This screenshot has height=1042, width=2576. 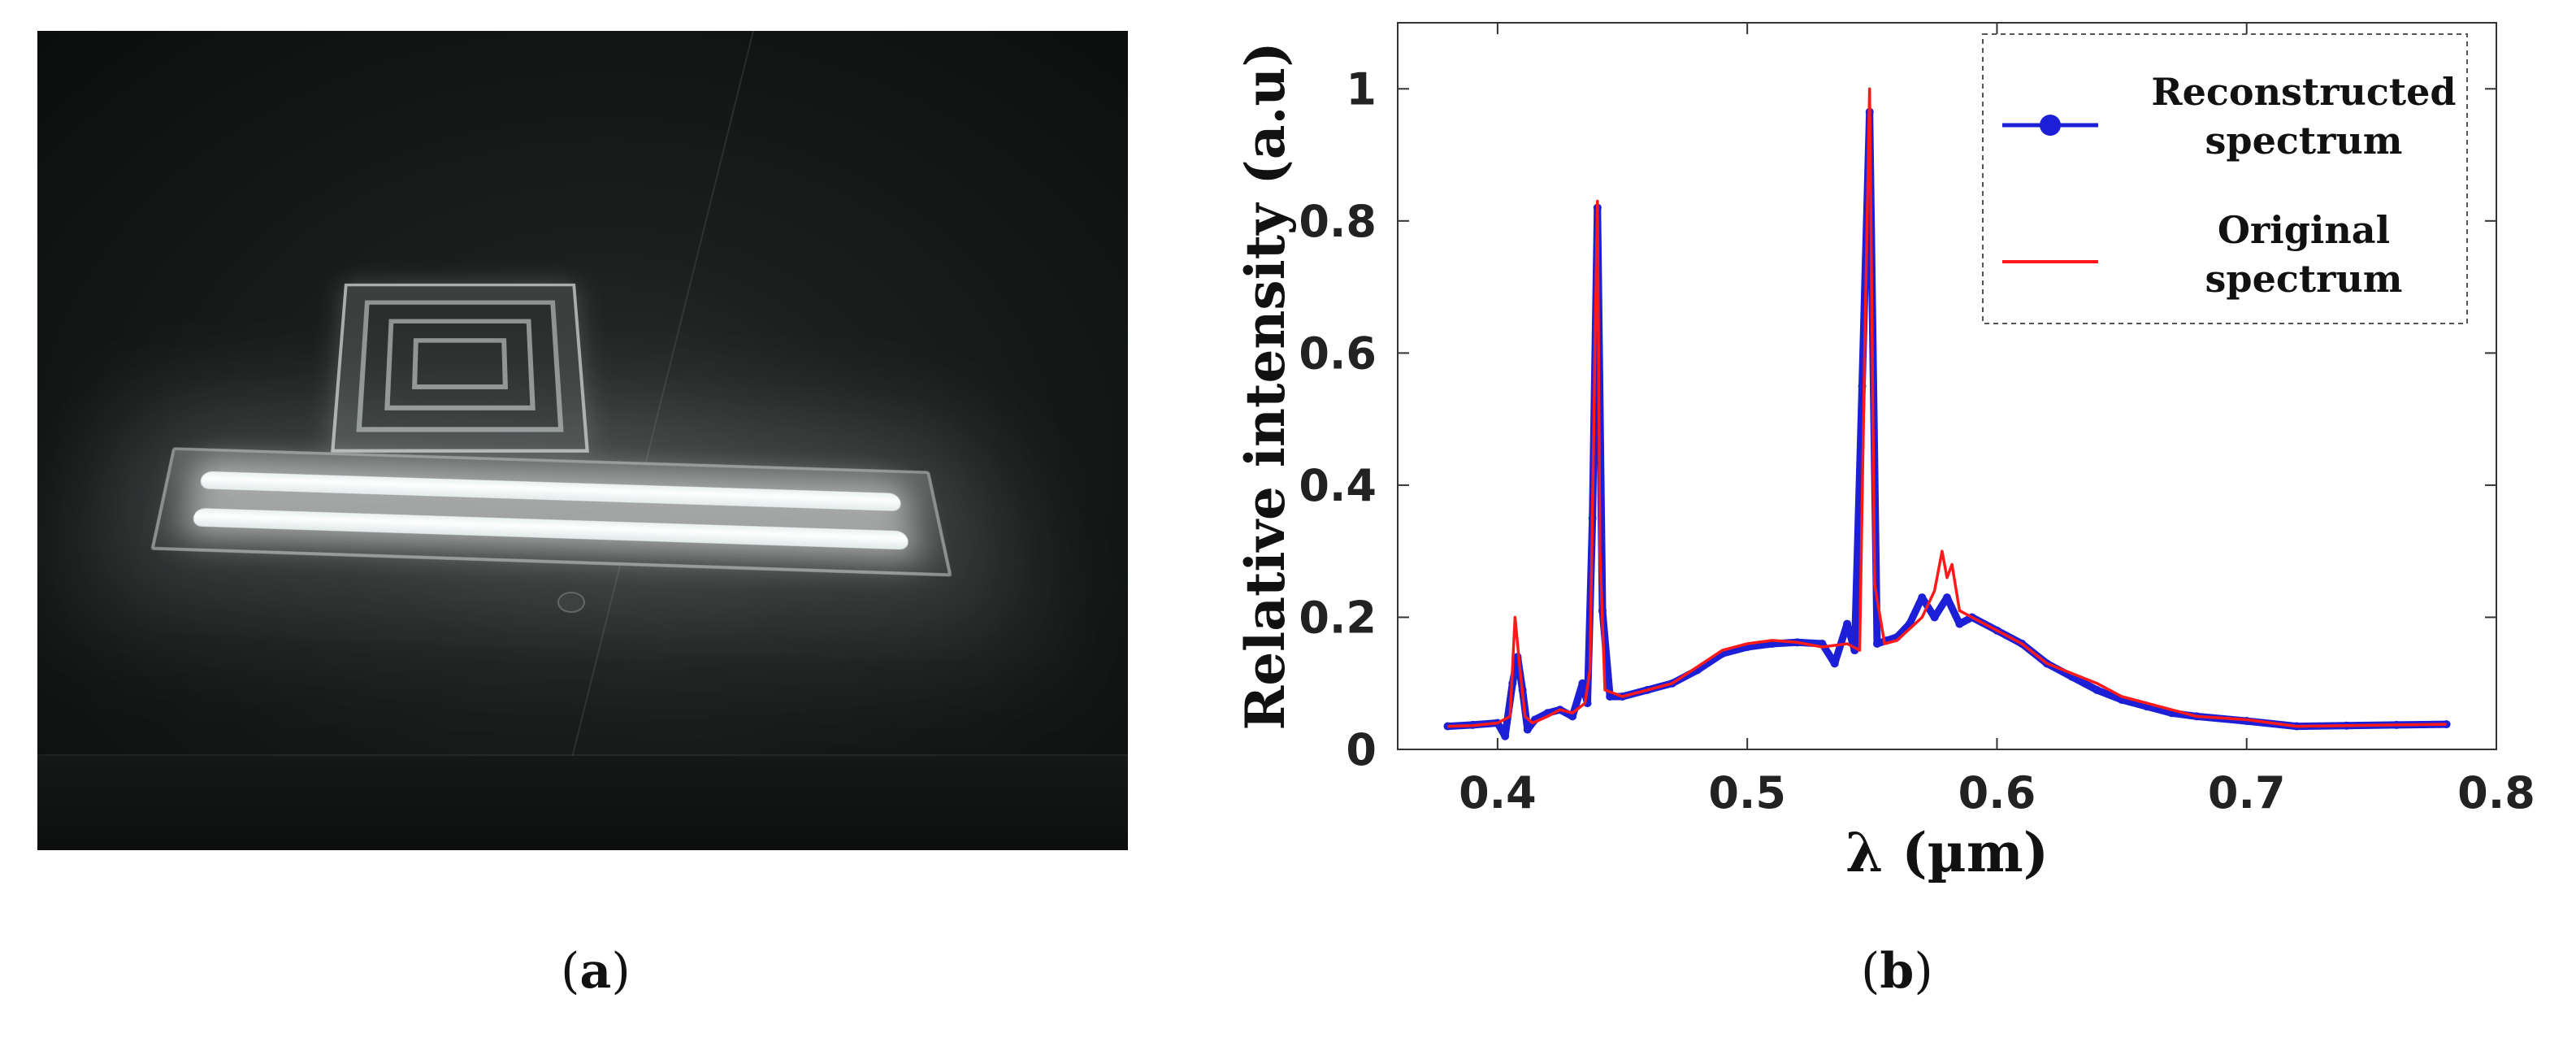 I want to click on fluorescent-fixture, so click(x=551, y=511).